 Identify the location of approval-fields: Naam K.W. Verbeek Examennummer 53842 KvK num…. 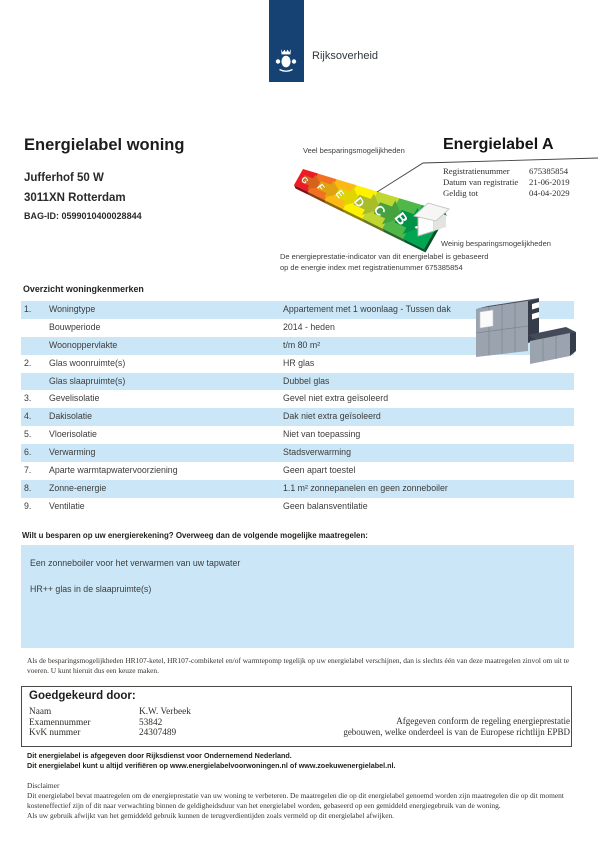
(110, 723).